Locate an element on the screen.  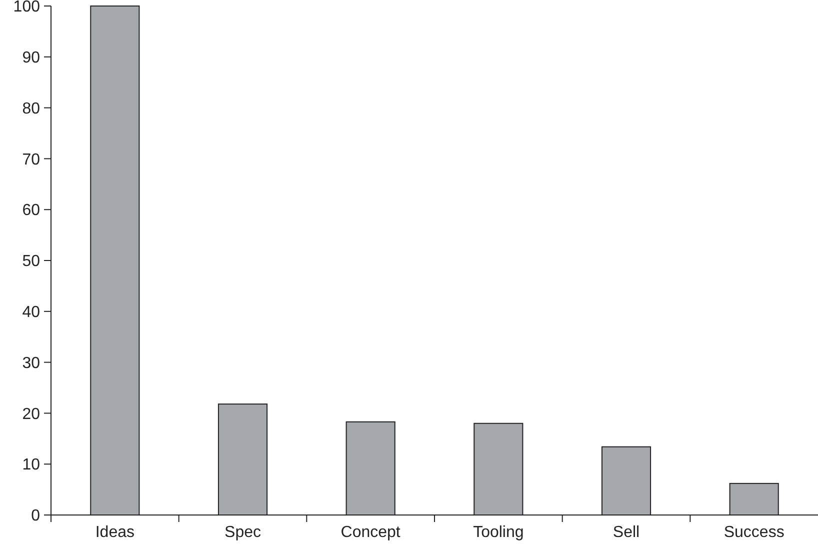
x-tick-label: Tooling is located at coordinates (498, 532).